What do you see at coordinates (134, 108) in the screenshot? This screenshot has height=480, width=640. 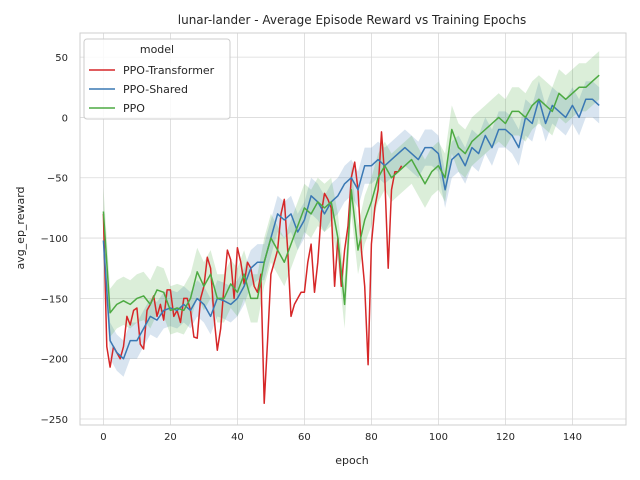 I see `legend-entry: PPO` at bounding box center [134, 108].